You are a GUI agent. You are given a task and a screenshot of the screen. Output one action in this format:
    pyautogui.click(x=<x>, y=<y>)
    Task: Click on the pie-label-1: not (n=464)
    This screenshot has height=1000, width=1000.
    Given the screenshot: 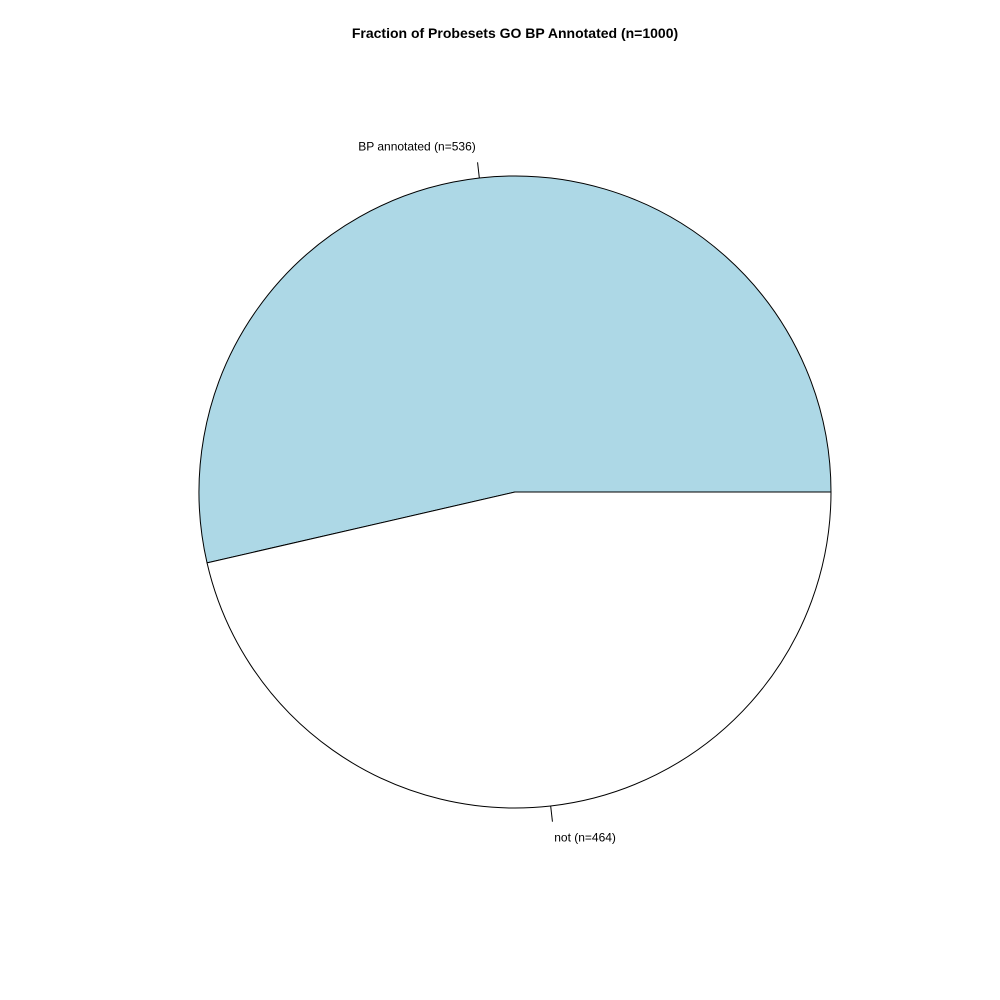 What is the action you would take?
    pyautogui.click(x=585, y=837)
    